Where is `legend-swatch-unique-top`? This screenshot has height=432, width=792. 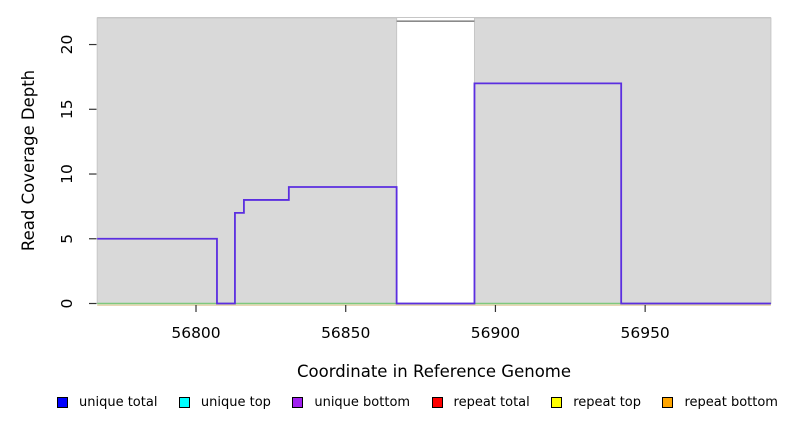 legend-swatch-unique-top is located at coordinates (184, 402).